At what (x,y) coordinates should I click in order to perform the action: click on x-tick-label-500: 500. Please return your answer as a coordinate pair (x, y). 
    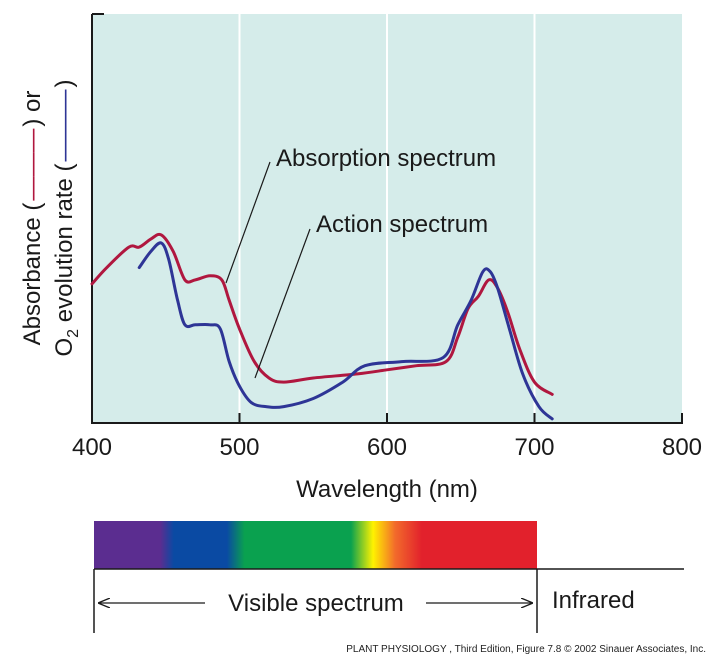
    Looking at the image, I should click on (239, 447).